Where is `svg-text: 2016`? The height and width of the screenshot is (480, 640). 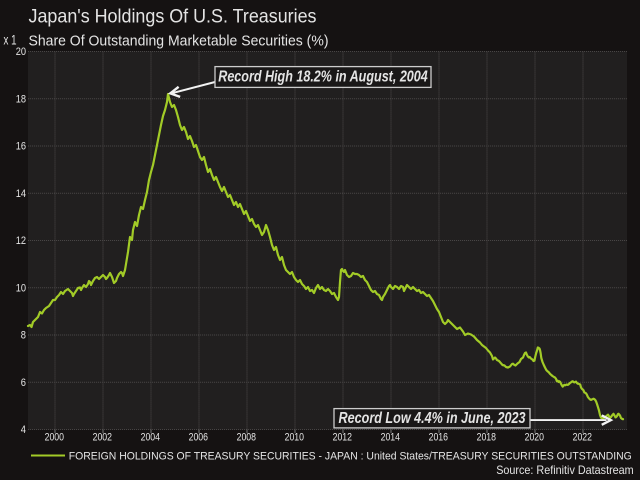
svg-text: 2016 is located at coordinates (438, 437).